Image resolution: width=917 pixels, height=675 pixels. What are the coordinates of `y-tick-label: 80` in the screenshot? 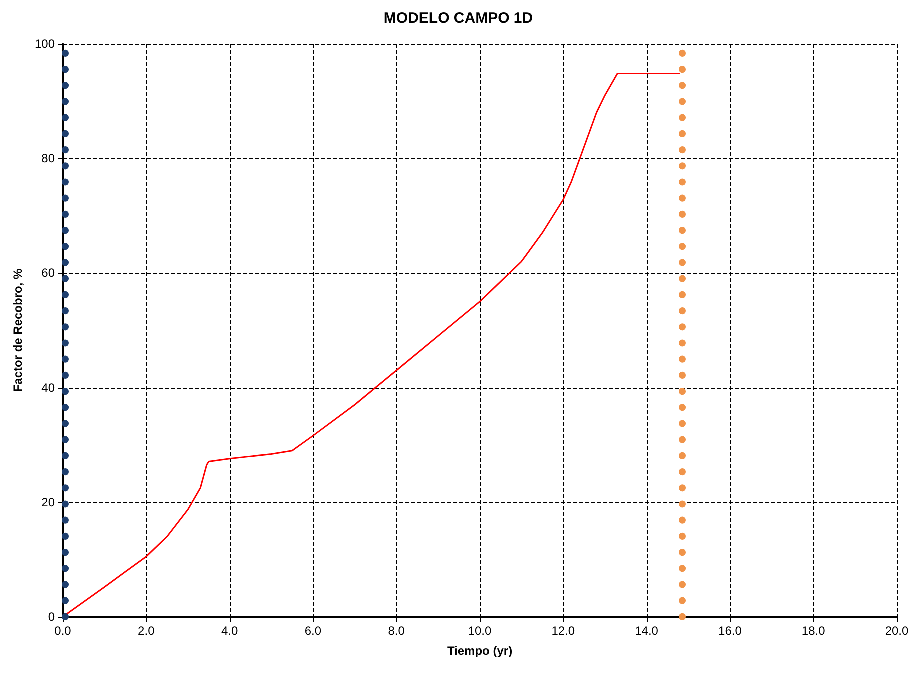 It's located at (49, 159).